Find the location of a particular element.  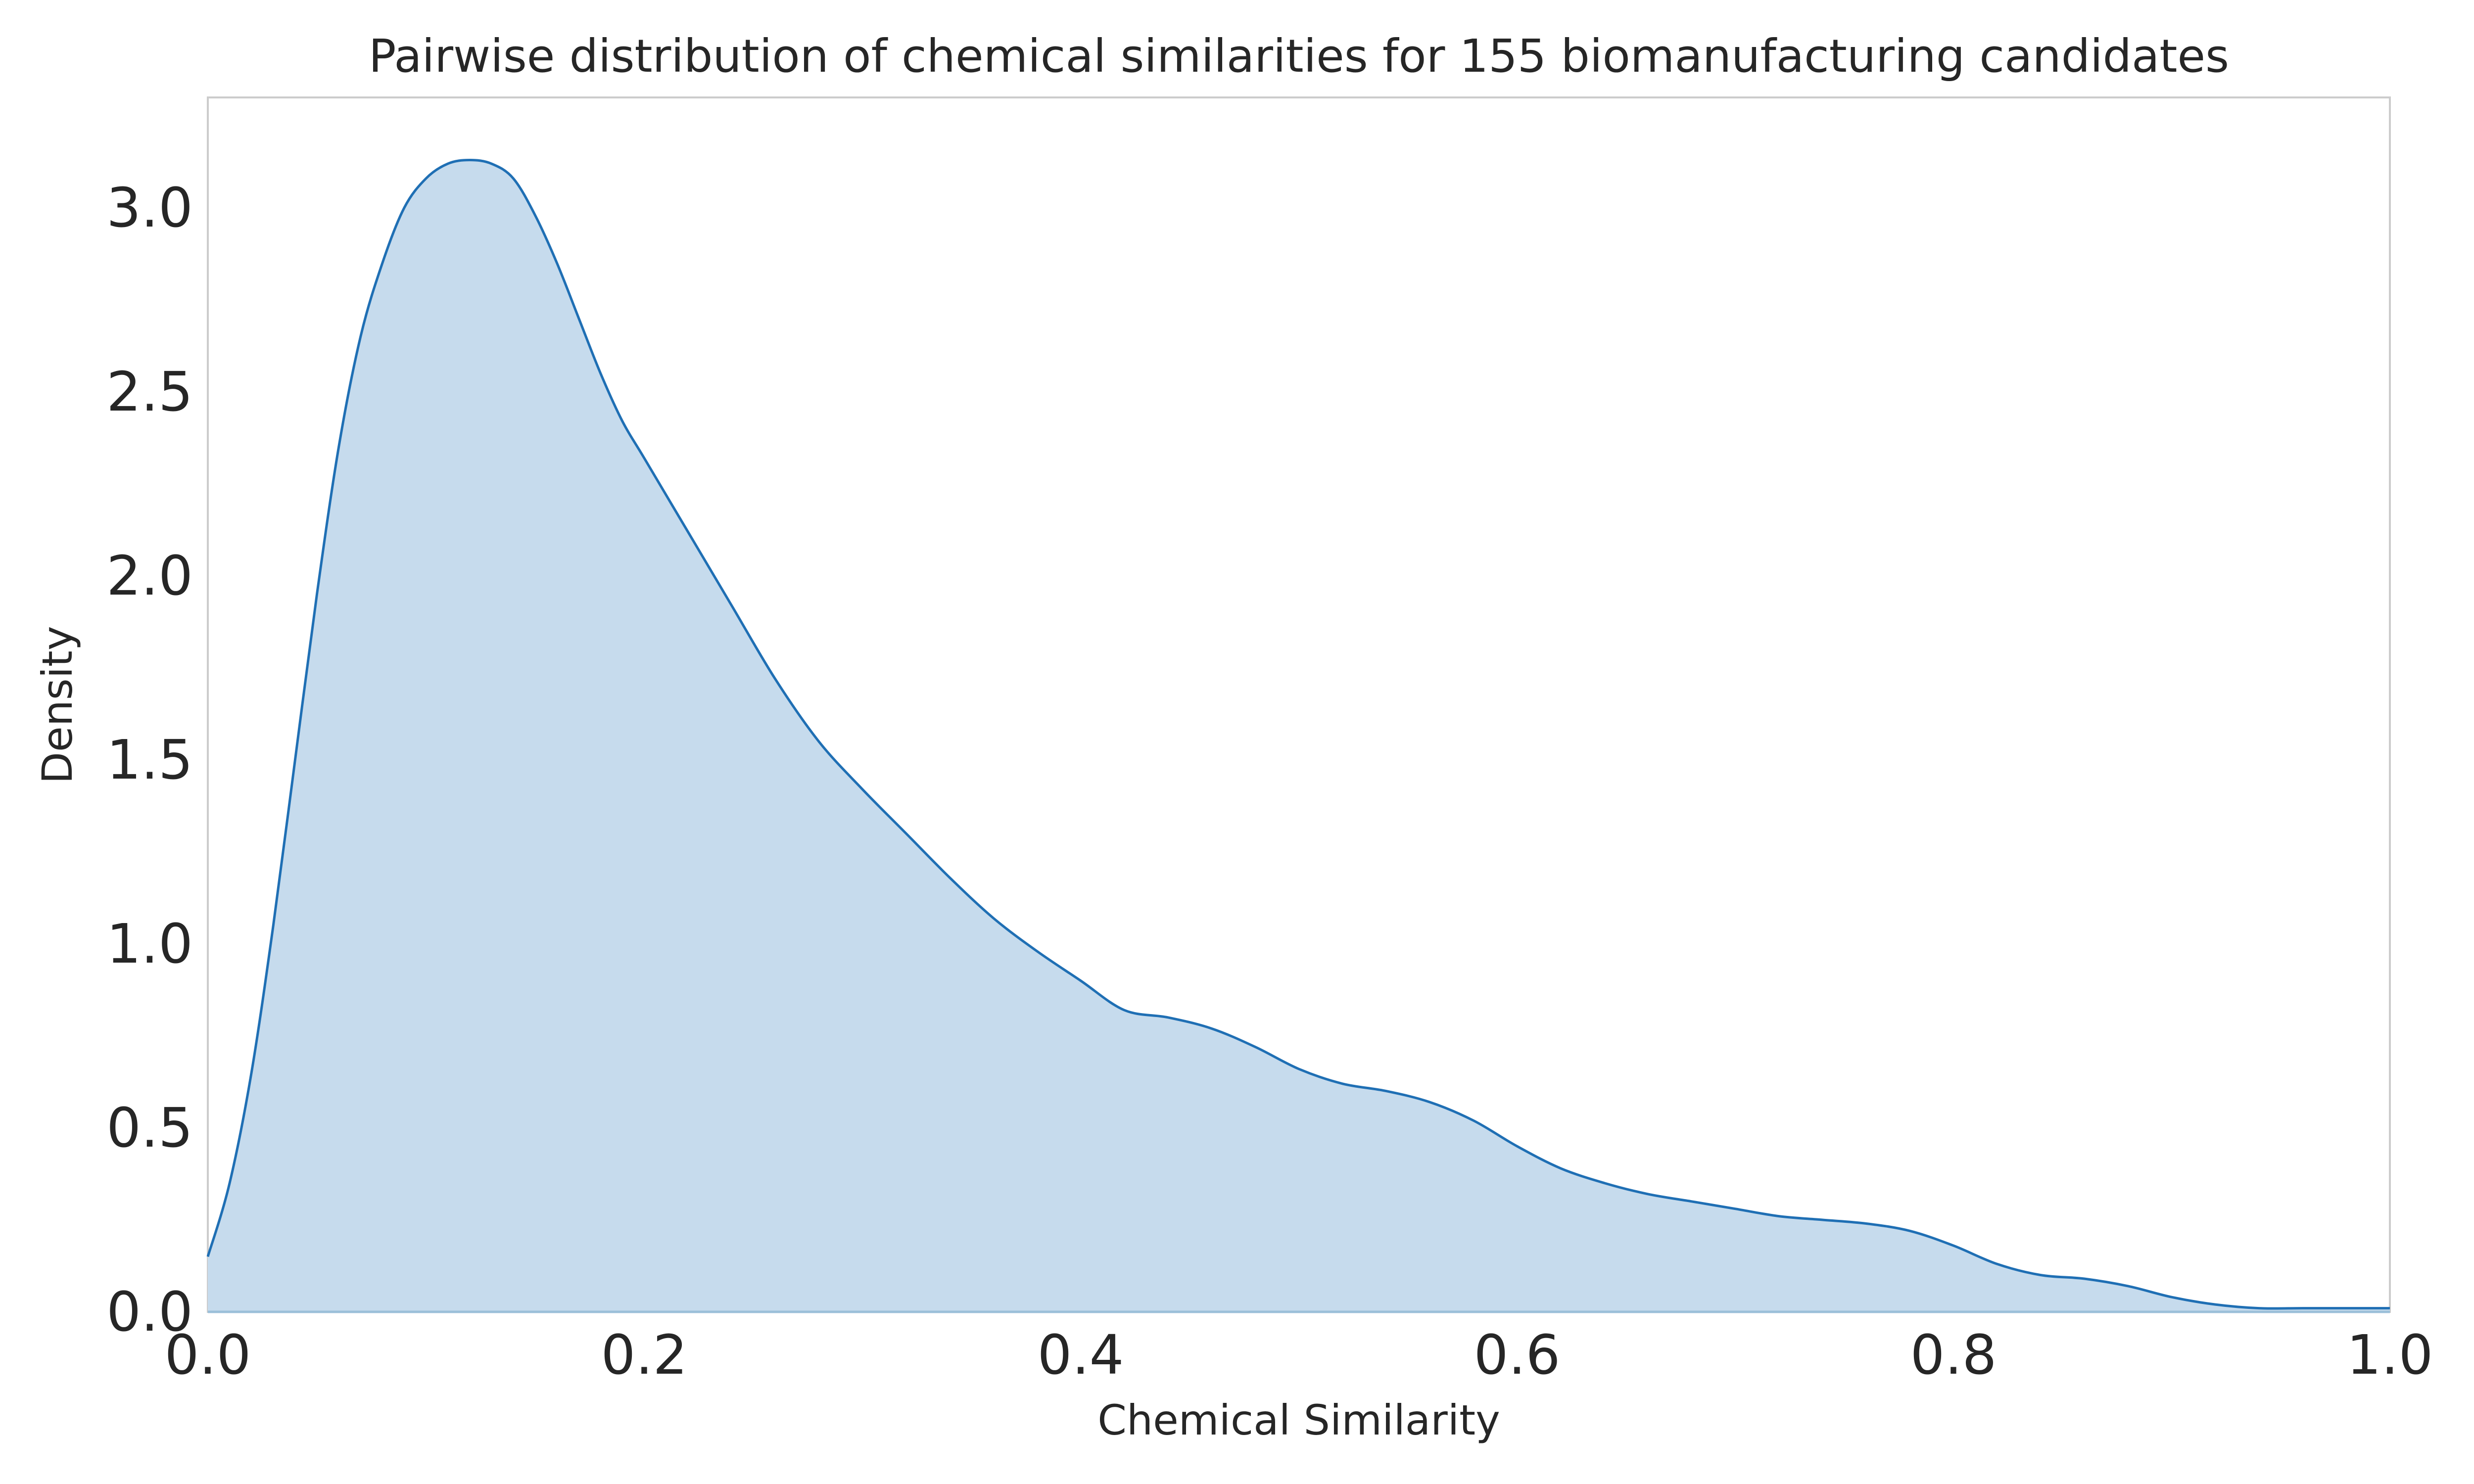

x-axis-label: Chemical Similarity is located at coordinates (1298, 1420).